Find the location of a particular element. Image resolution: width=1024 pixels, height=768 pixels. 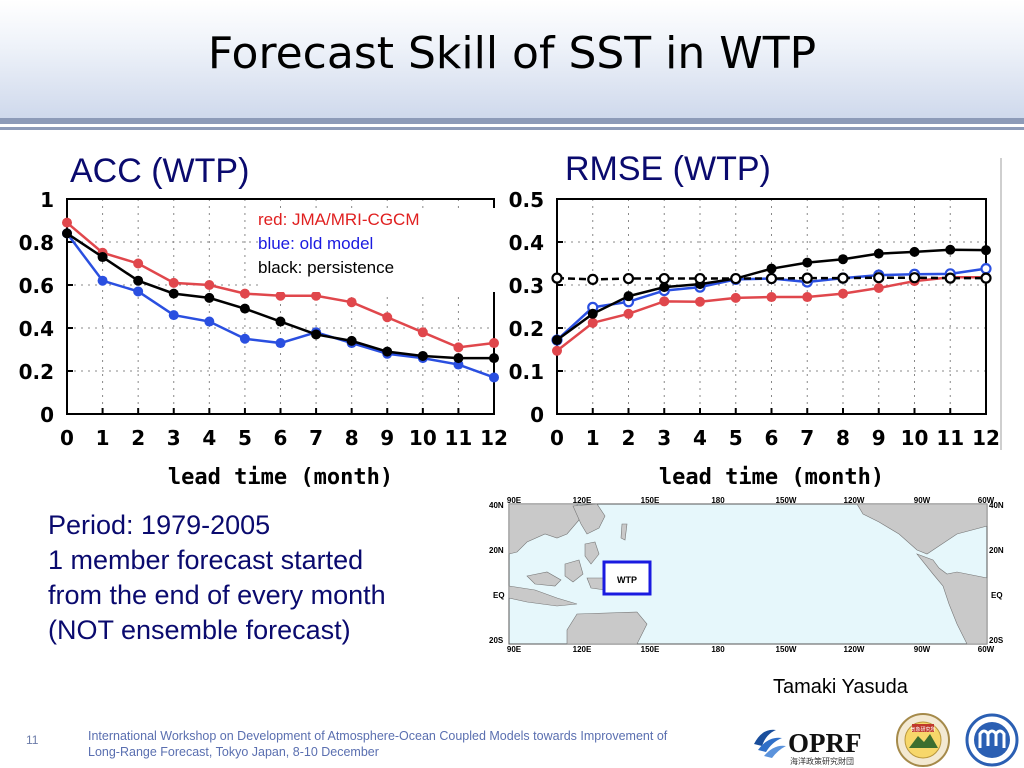

rmse-x-tick-label: 1 is located at coordinates (593, 438).